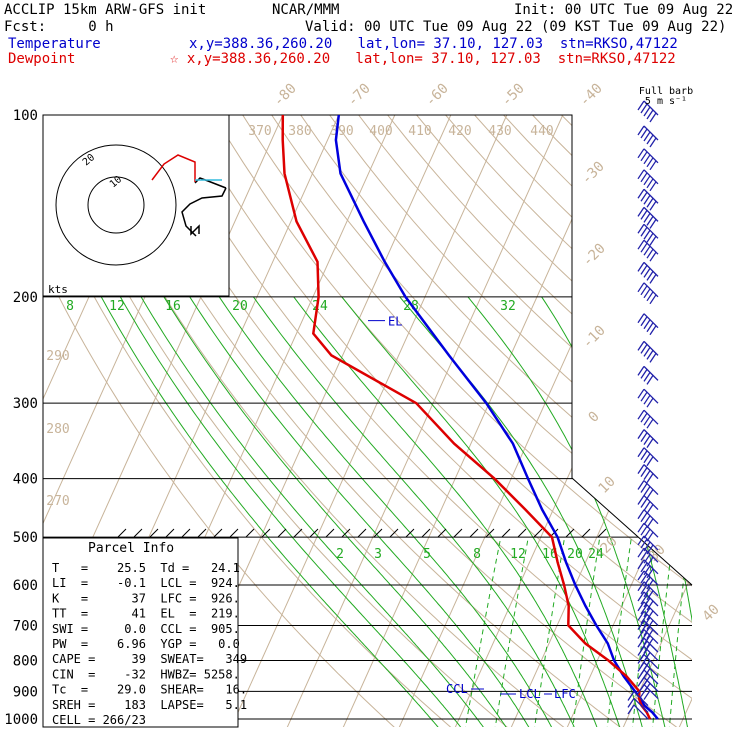 The height and width of the screenshot is (740, 740). I want to click on hodograph-trace-low, so click(204, 212).